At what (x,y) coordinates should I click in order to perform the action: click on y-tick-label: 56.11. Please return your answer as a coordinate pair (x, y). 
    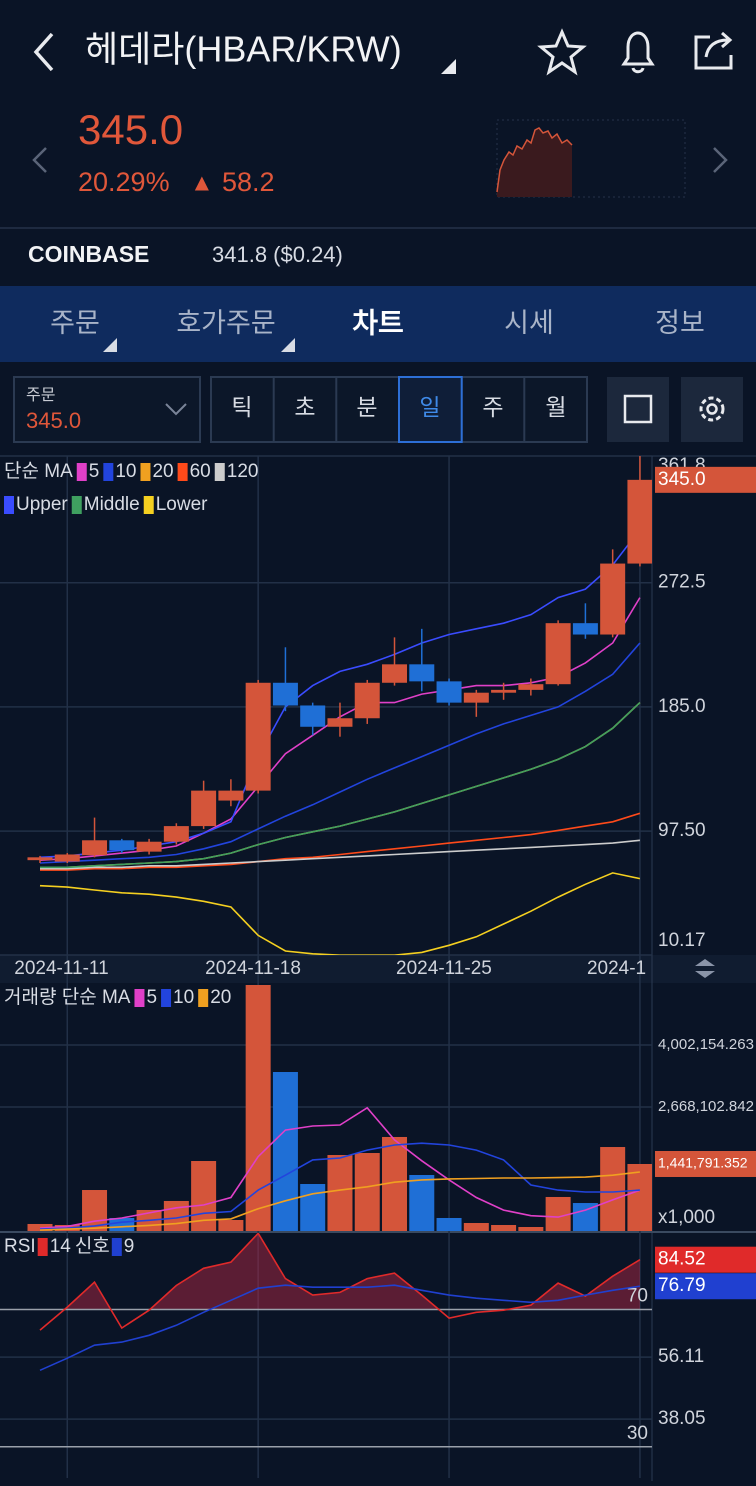
    Looking at the image, I should click on (681, 1356).